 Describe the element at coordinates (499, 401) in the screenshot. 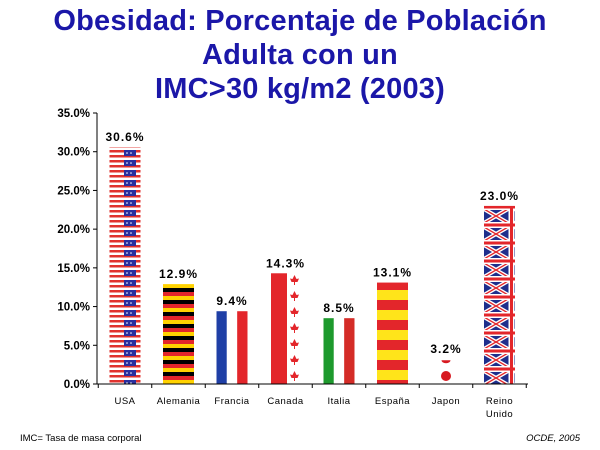

I see `category-label-reino-unido-1: Reino` at that location.